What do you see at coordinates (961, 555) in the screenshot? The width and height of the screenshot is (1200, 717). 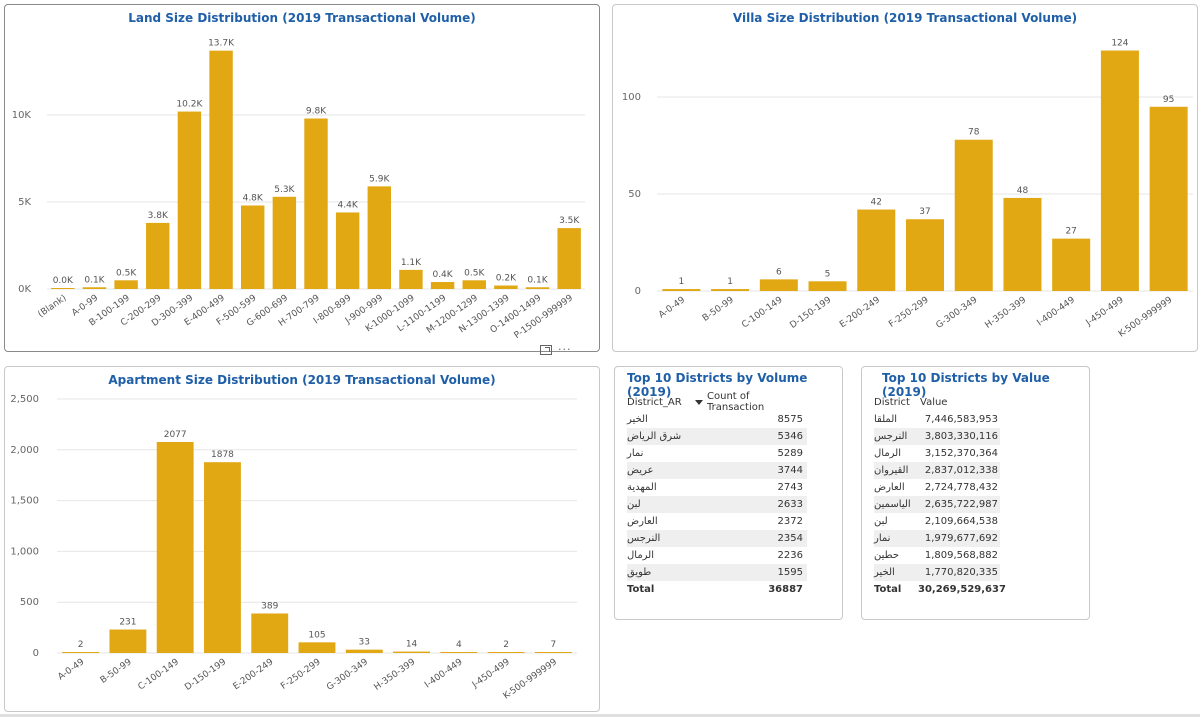 I see `value-value-cell: 1,809,568,882` at bounding box center [961, 555].